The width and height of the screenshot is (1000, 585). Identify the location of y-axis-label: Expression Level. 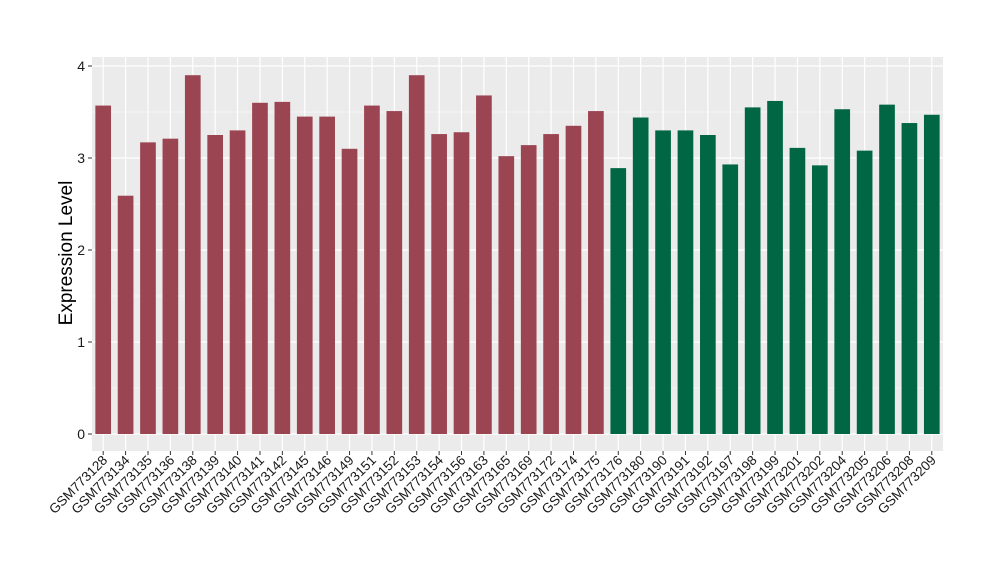
(66, 253).